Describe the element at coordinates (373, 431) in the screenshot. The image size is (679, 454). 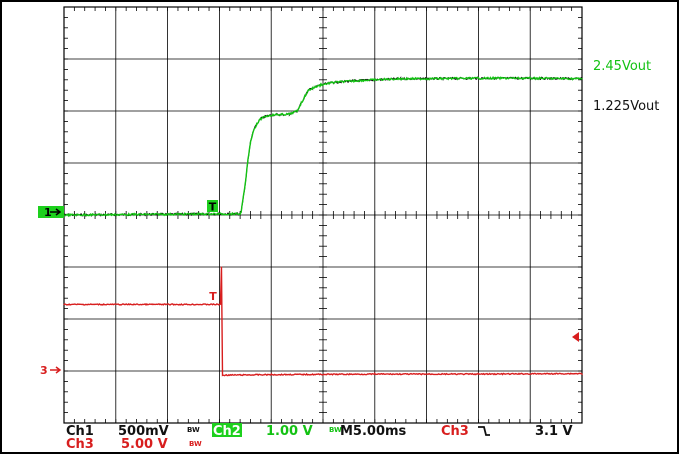
I see `timebase: M5.00ms` at that location.